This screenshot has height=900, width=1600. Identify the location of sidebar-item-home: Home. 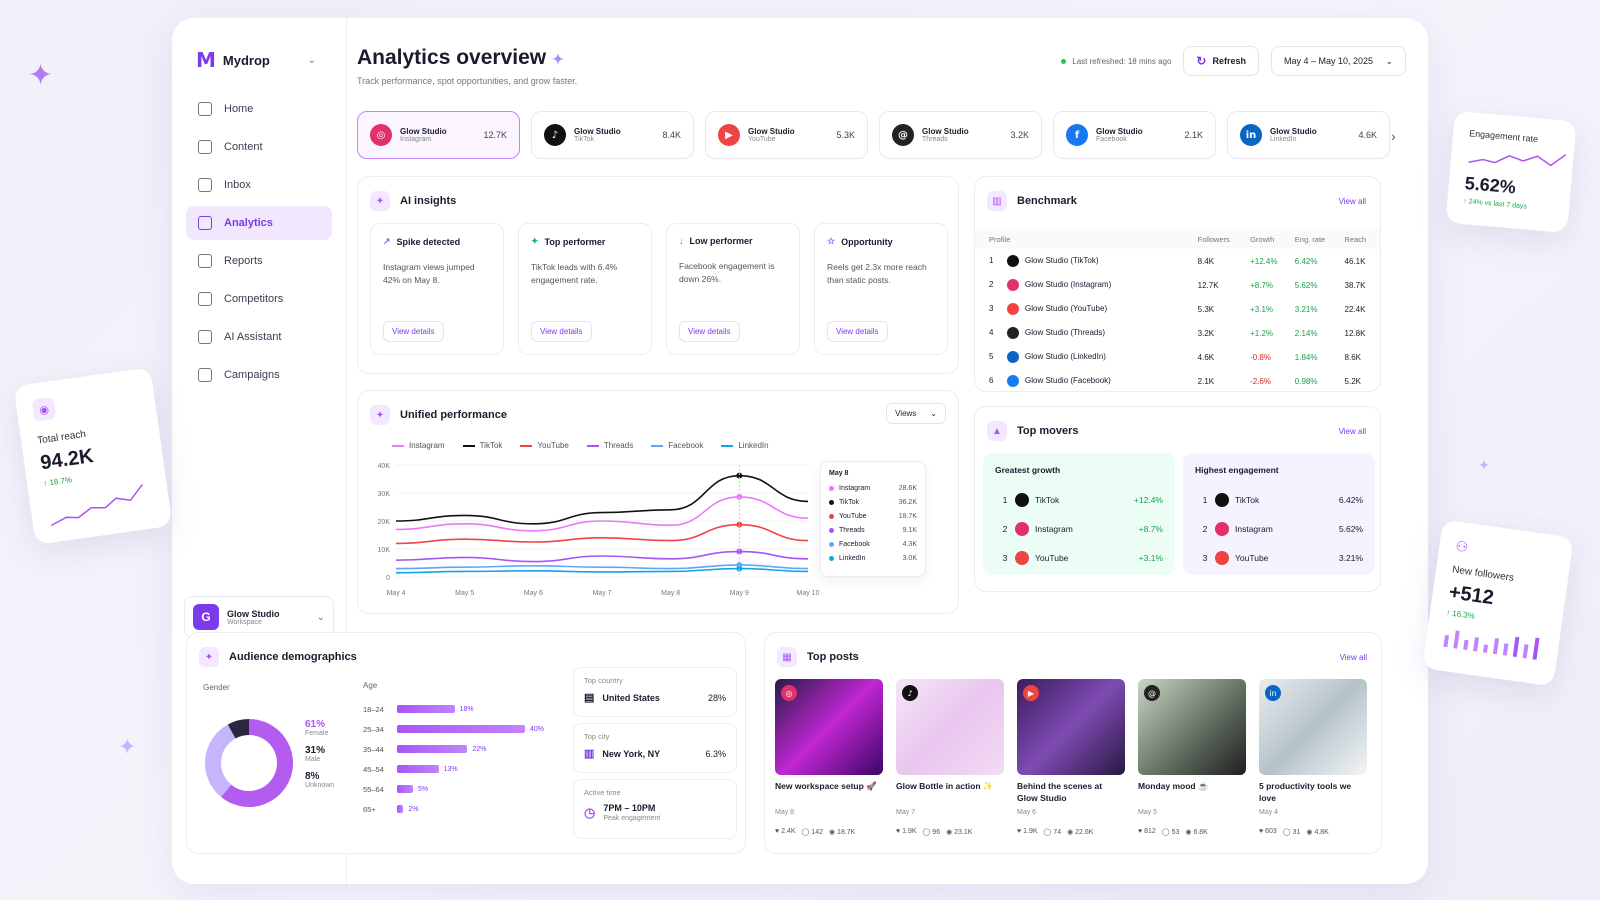
(259, 109).